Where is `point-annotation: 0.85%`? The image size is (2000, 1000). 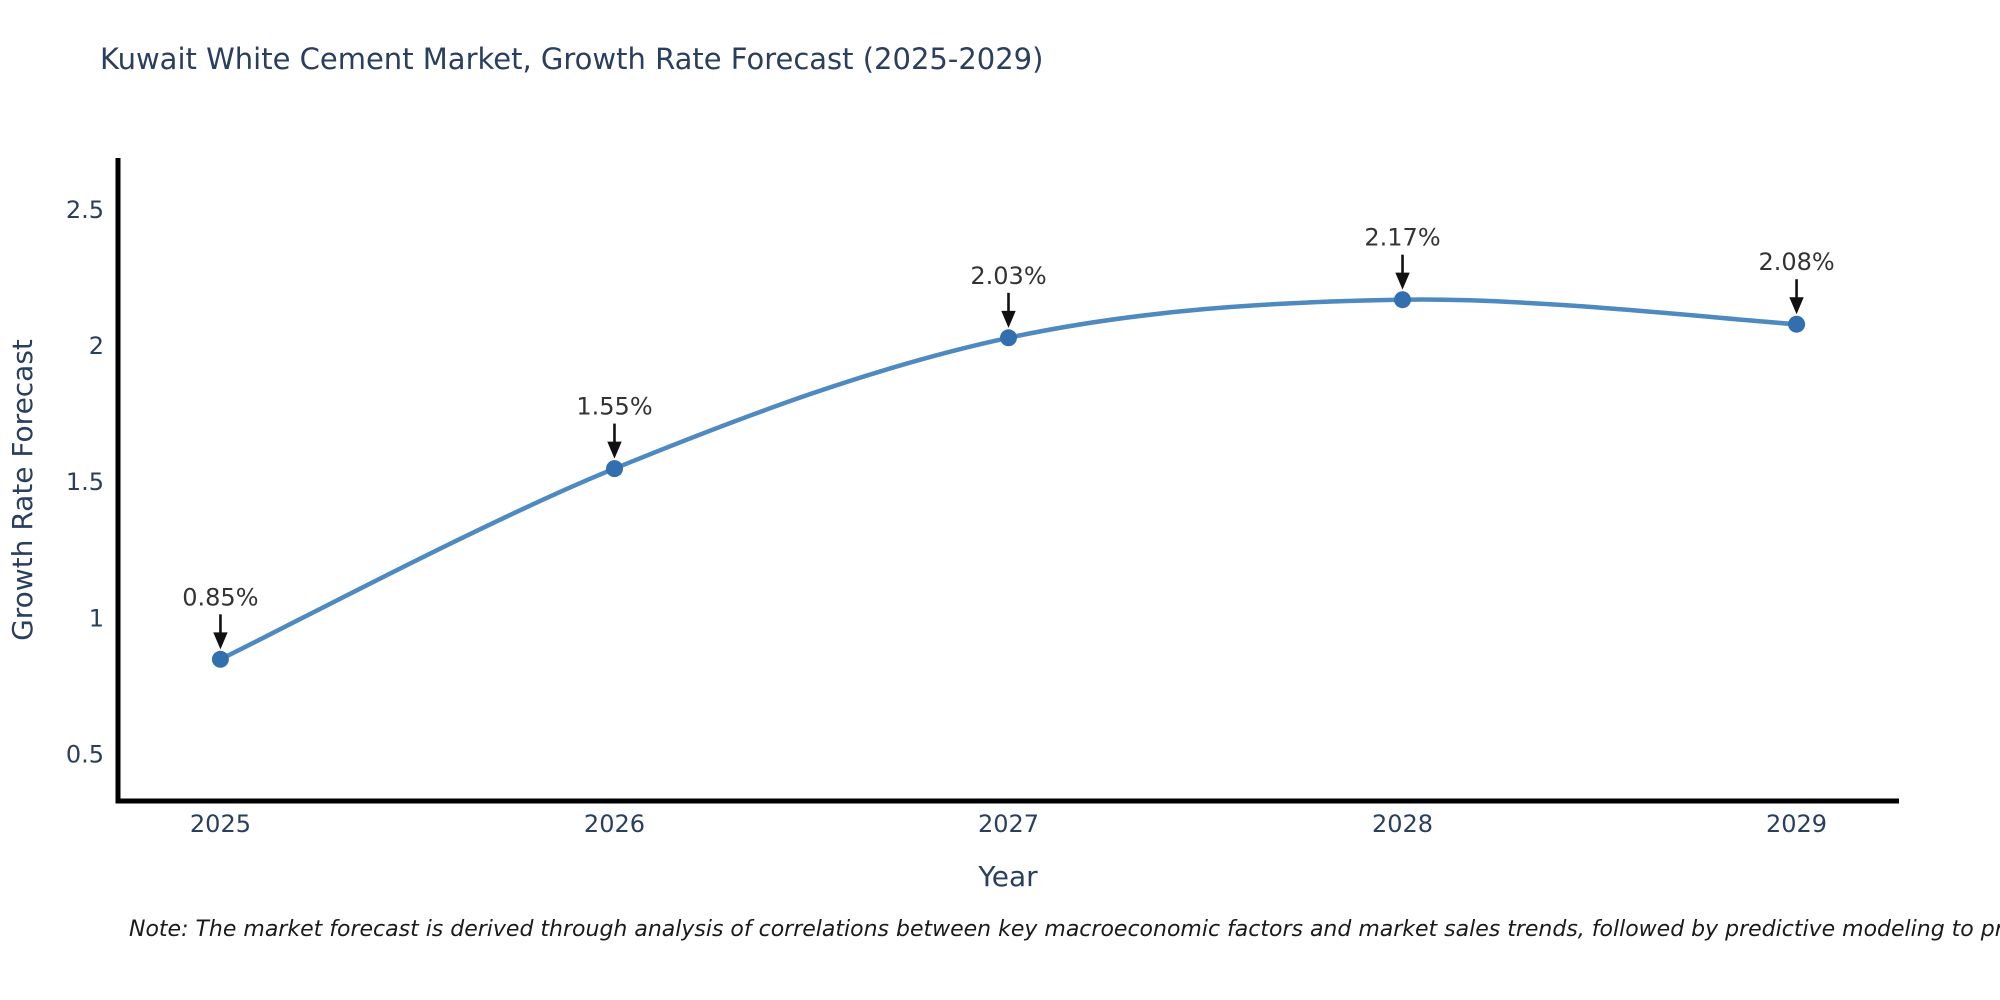 point-annotation: 0.85% is located at coordinates (220, 616).